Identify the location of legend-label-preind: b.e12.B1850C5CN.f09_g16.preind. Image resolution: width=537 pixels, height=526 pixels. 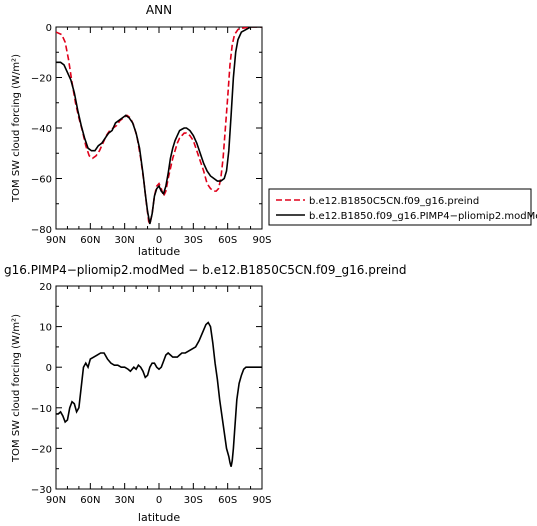
(394, 201).